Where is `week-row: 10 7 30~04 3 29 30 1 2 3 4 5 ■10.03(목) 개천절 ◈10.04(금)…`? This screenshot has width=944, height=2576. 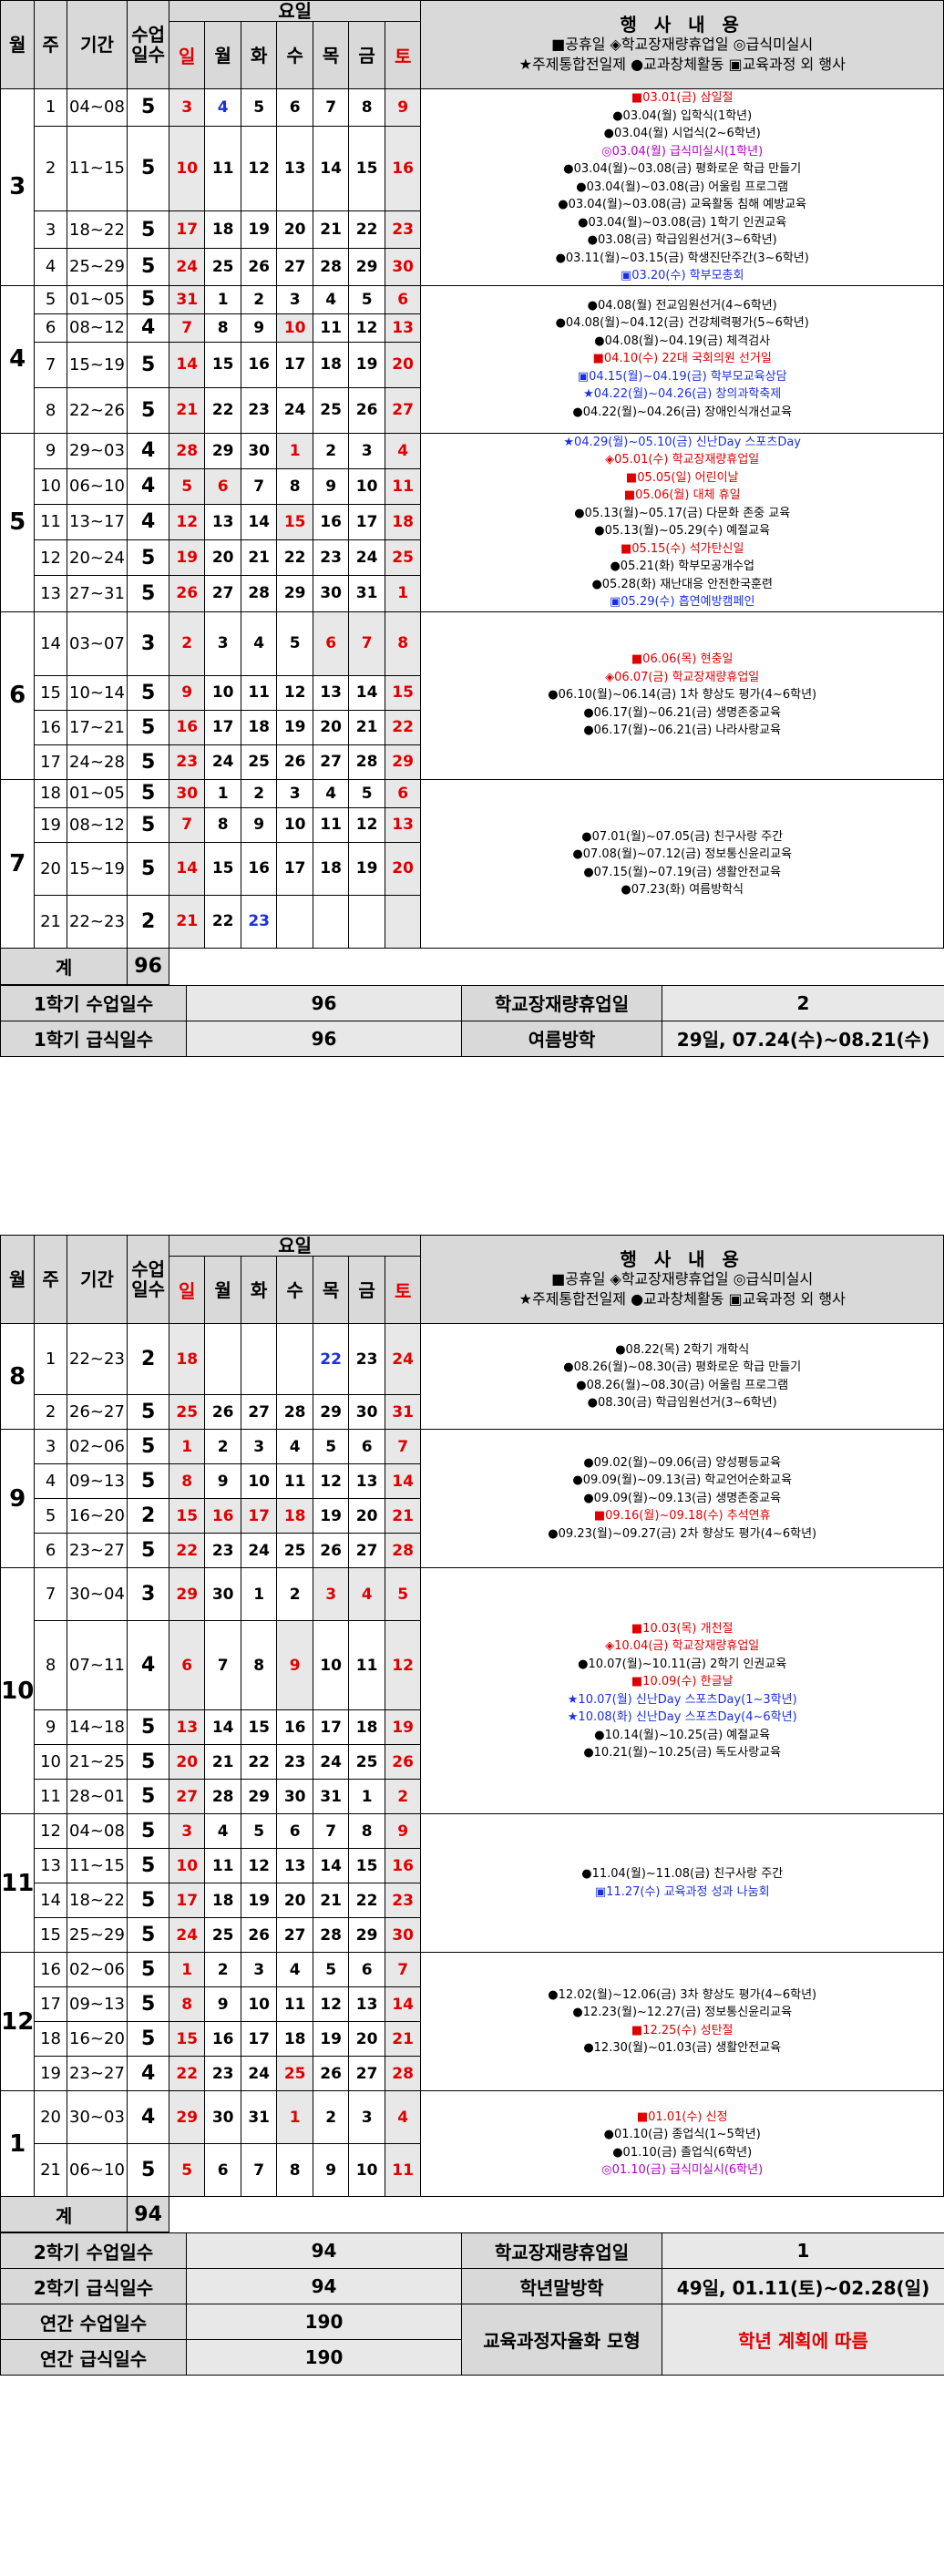
week-row: 10 7 30~04 3 29 30 1 2 3 4 5 ■10.03(목) 개천절 ◈10.04(금)… is located at coordinates (472, 1691).